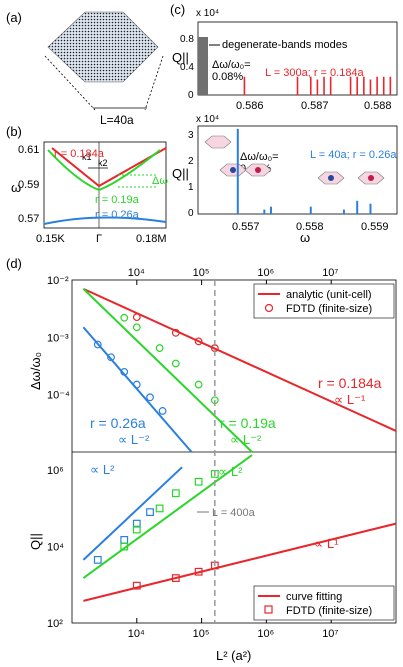 The image size is (403, 667). Describe the element at coordinates (191, 135) in the screenshot. I see `c-bot-ytick: 3` at that location.